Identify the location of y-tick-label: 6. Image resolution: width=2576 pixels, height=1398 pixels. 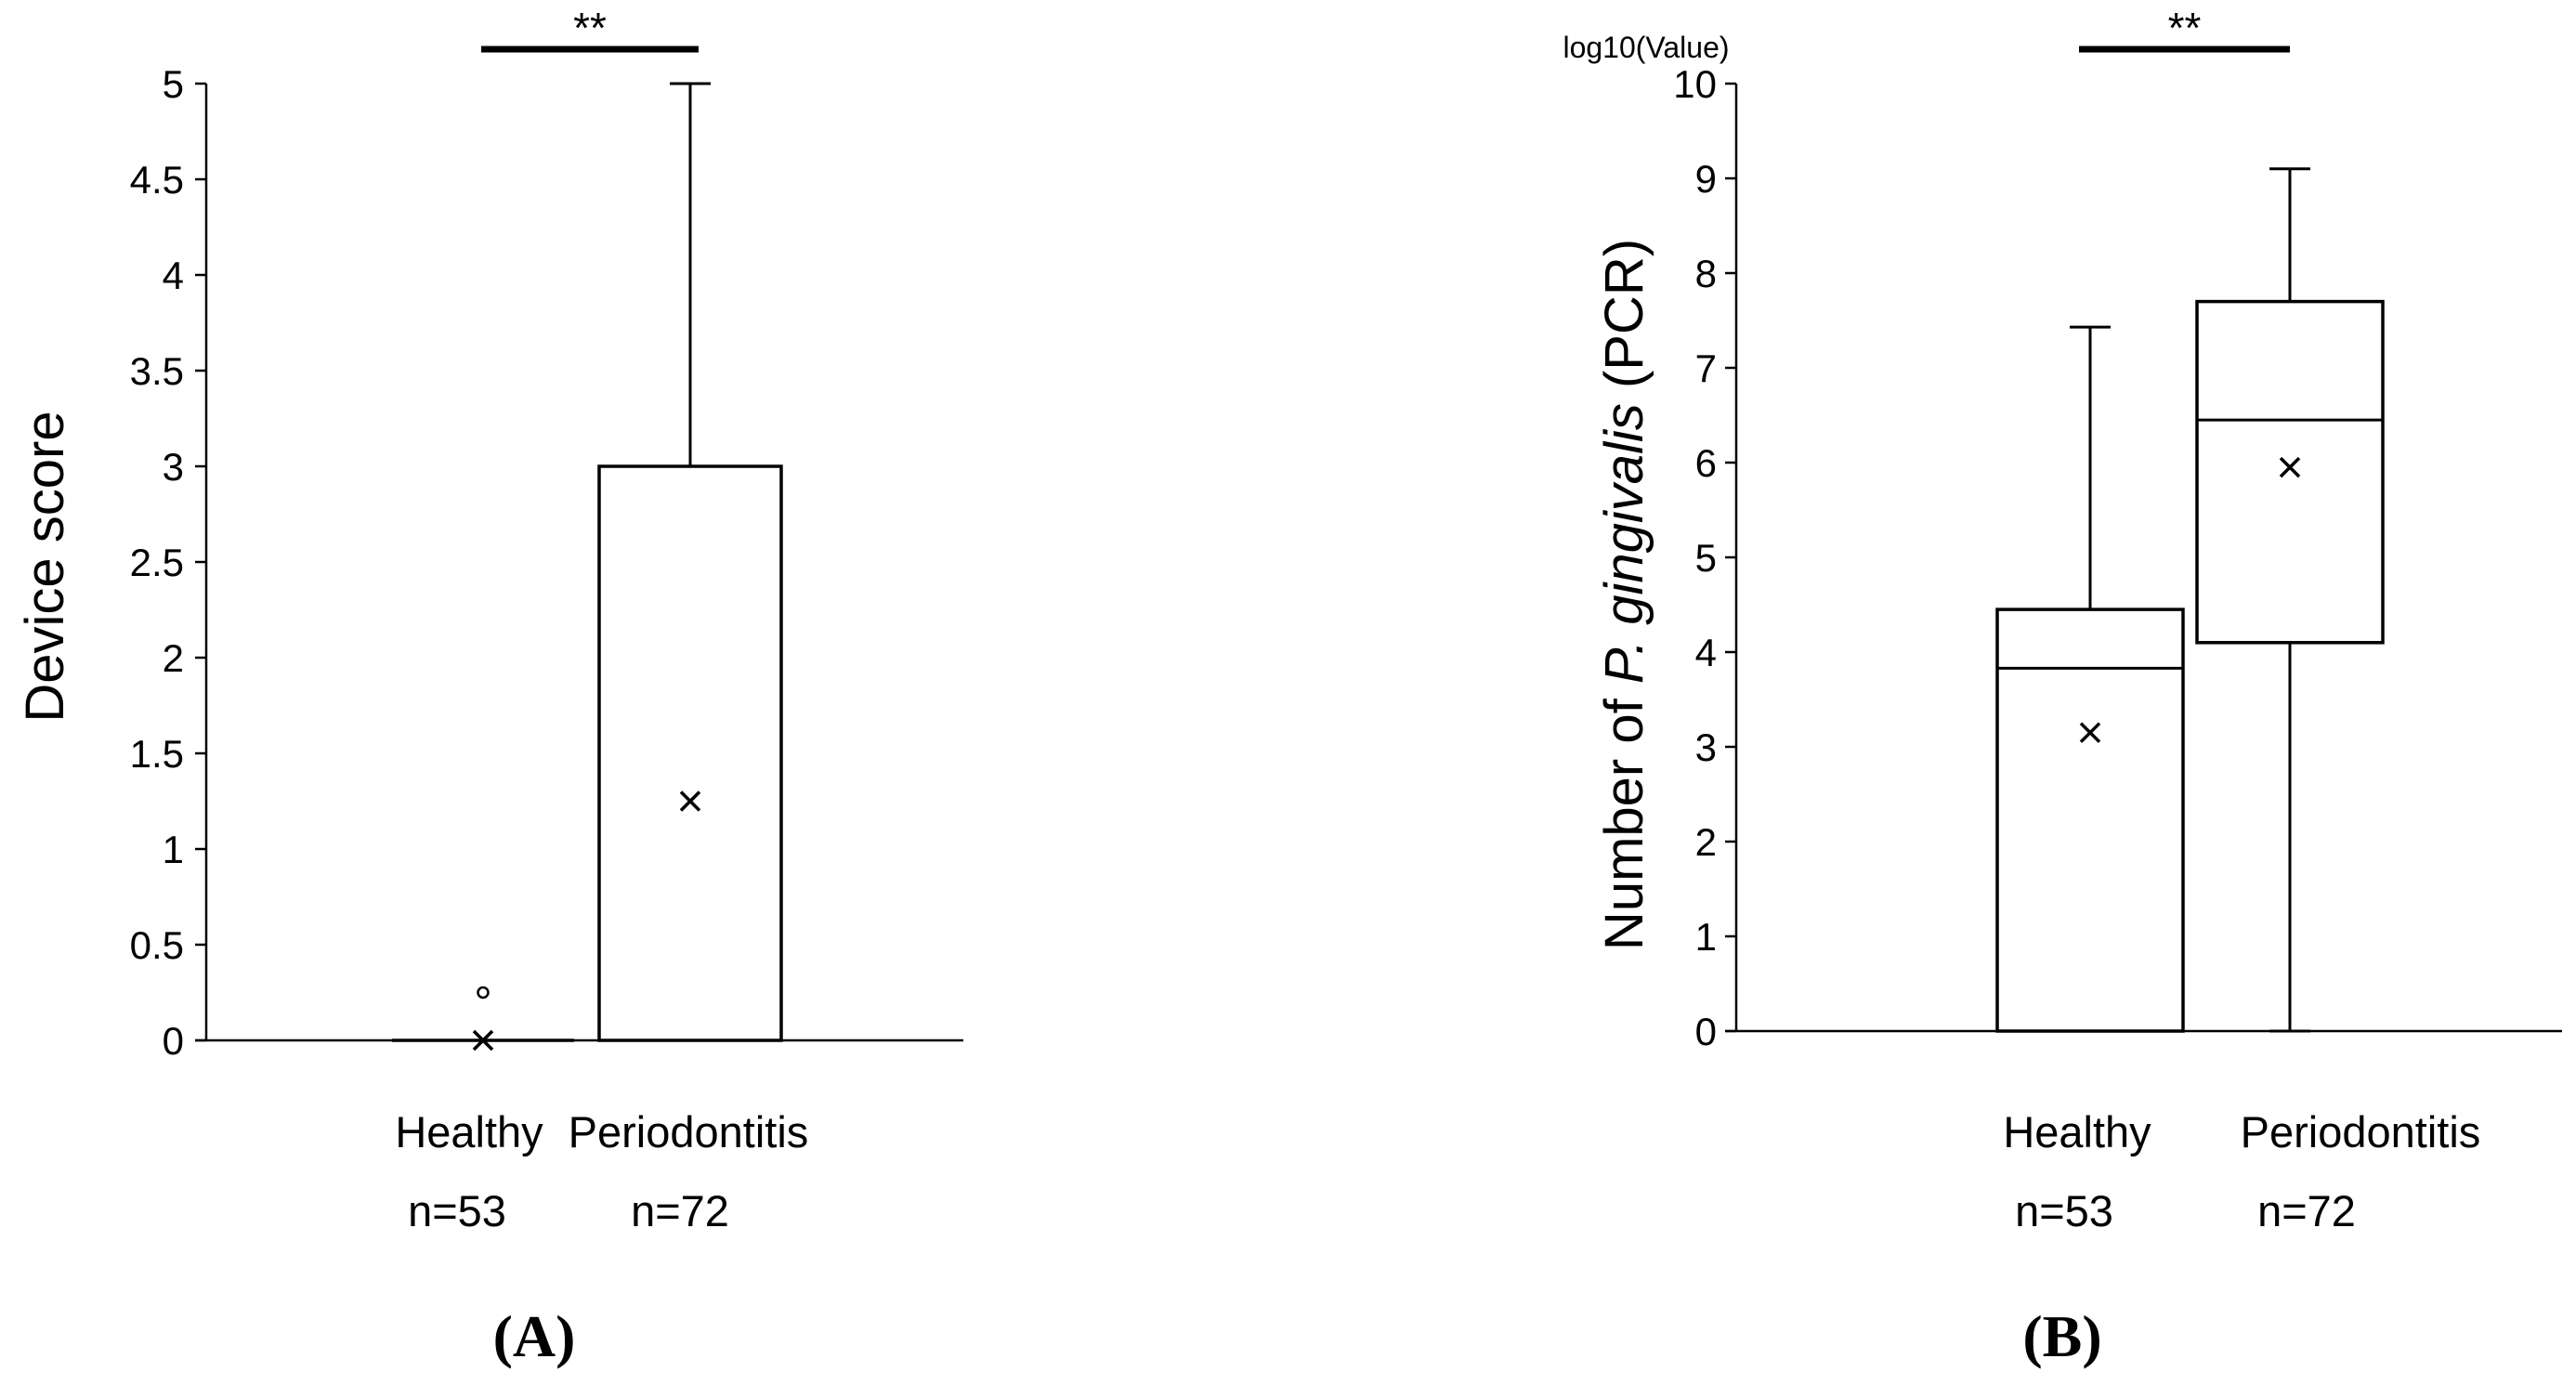
(1706, 463).